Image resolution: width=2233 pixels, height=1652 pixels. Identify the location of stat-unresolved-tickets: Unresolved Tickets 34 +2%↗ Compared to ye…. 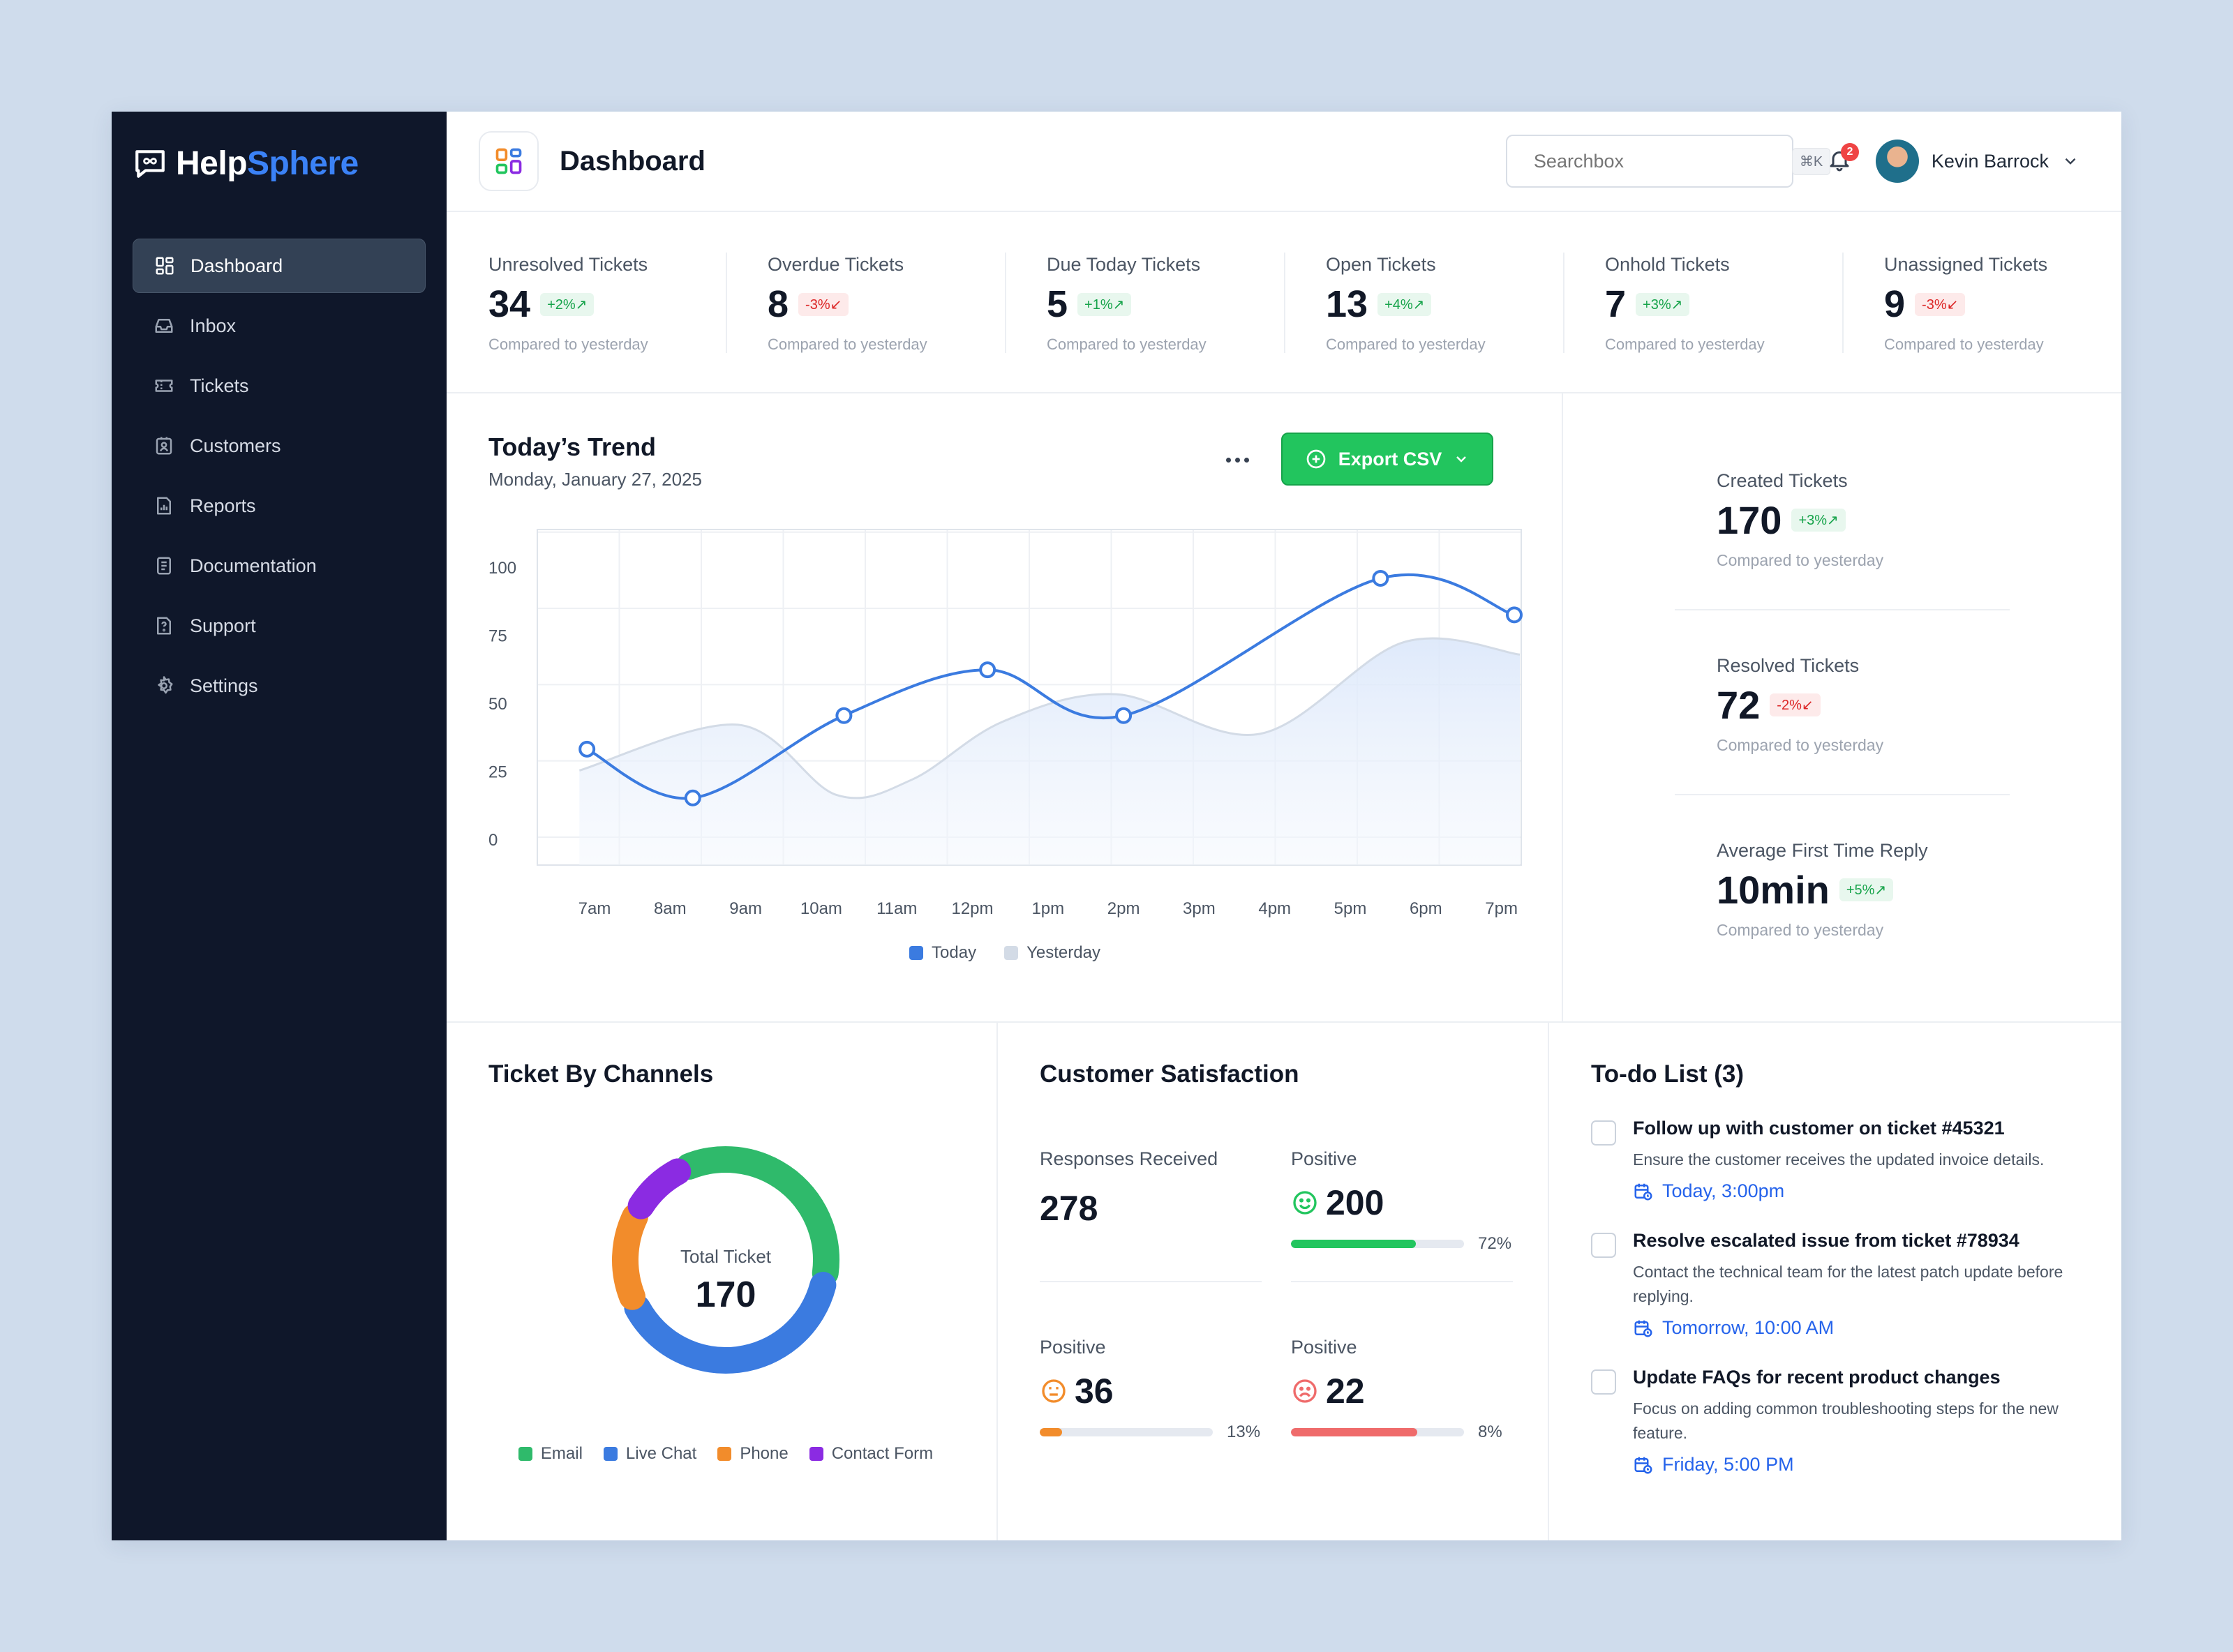
(607, 302).